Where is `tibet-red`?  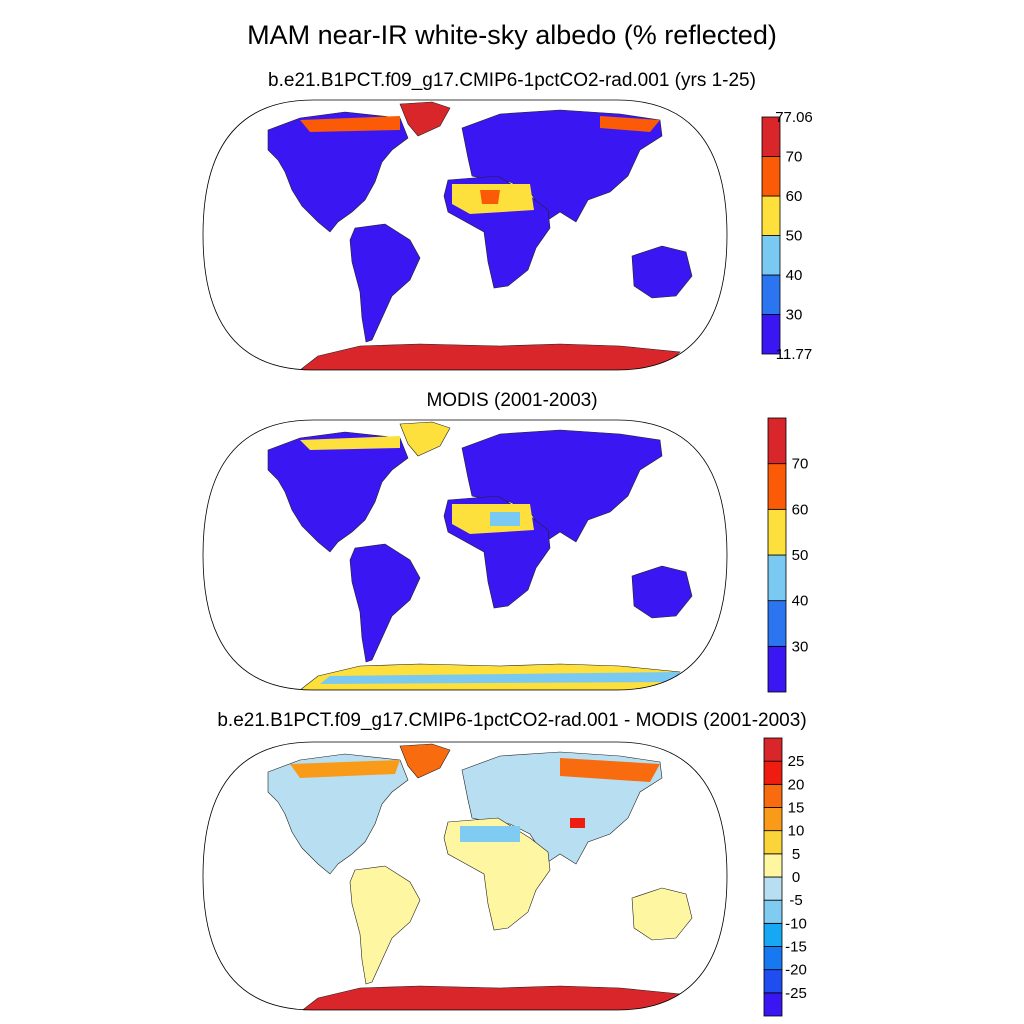 tibet-red is located at coordinates (577, 823).